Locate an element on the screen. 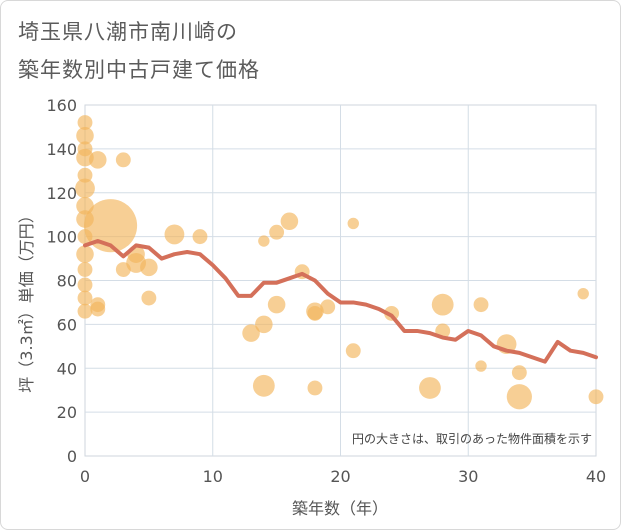  chart-title-line1: 埼玉県八潮市南川崎の is located at coordinates (128, 32).